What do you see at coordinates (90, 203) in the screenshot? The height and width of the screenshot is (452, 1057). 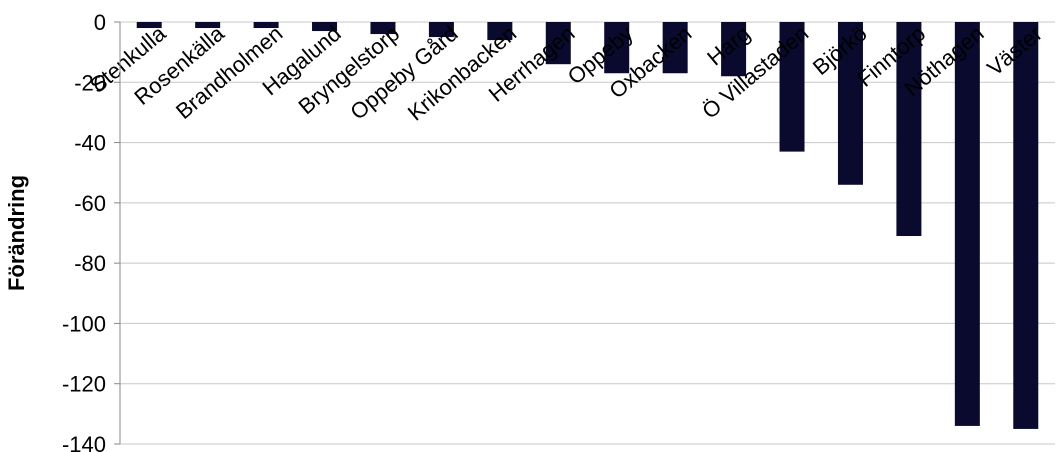 I see `y-tick-label: -60` at bounding box center [90, 203].